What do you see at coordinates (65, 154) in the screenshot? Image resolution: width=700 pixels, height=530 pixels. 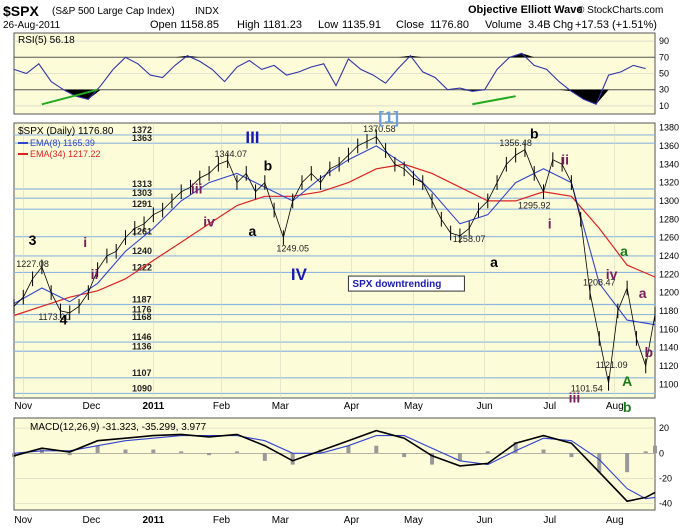 I see `price-legend-ema34: EMA(34) 1217.22` at bounding box center [65, 154].